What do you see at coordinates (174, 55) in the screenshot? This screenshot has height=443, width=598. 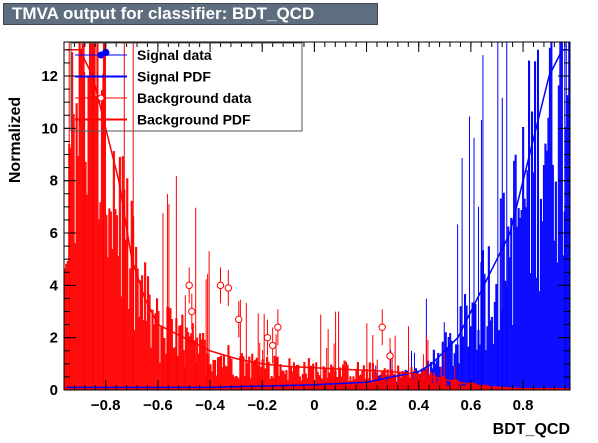 I see `legend-label: Signal data` at bounding box center [174, 55].